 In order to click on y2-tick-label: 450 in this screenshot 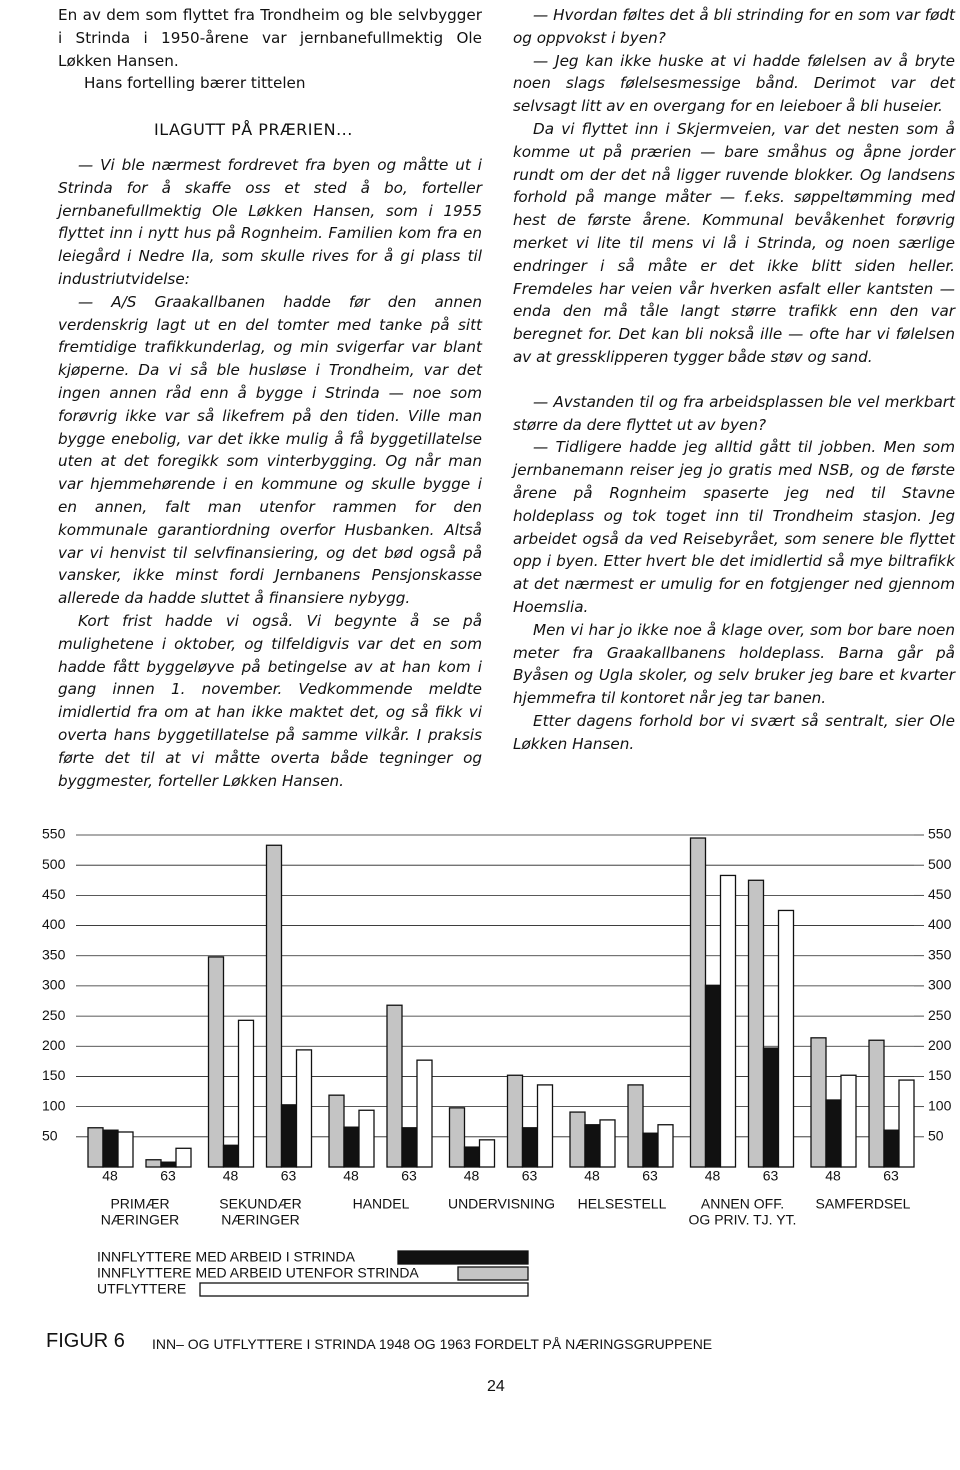, I will do `click(940, 894)`.